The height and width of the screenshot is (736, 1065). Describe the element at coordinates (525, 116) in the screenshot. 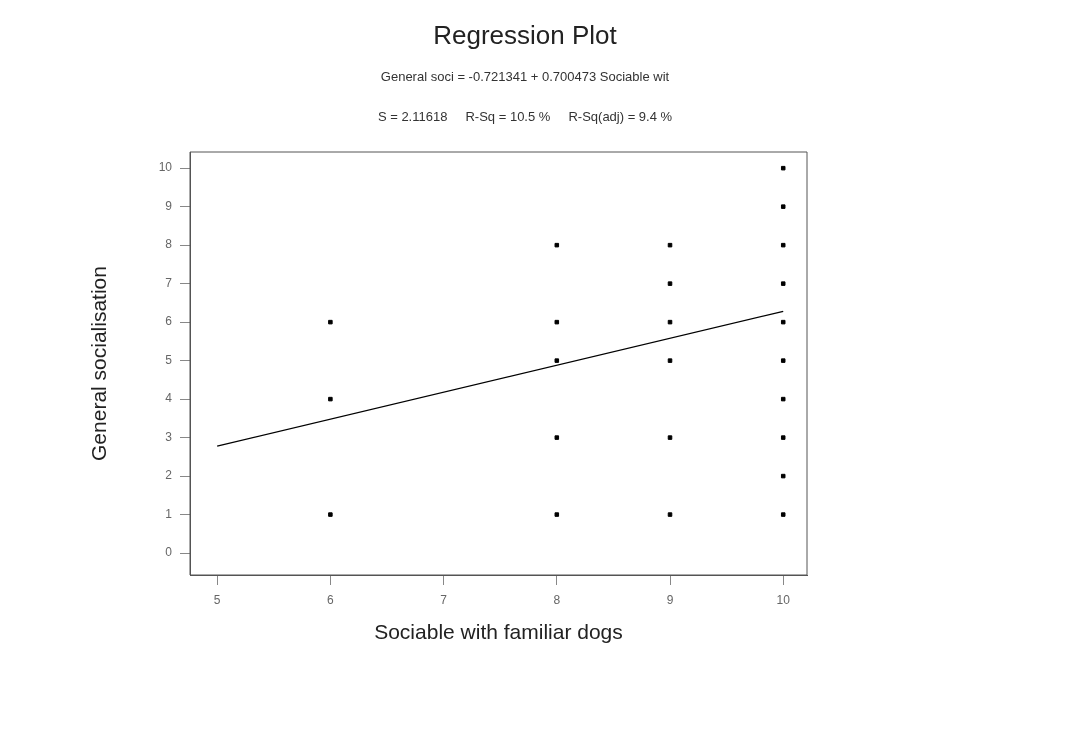

I see `text: S = 2.11618 R-Sq = 10.5 % R-Sq(adj) = 9.4 %` at that location.